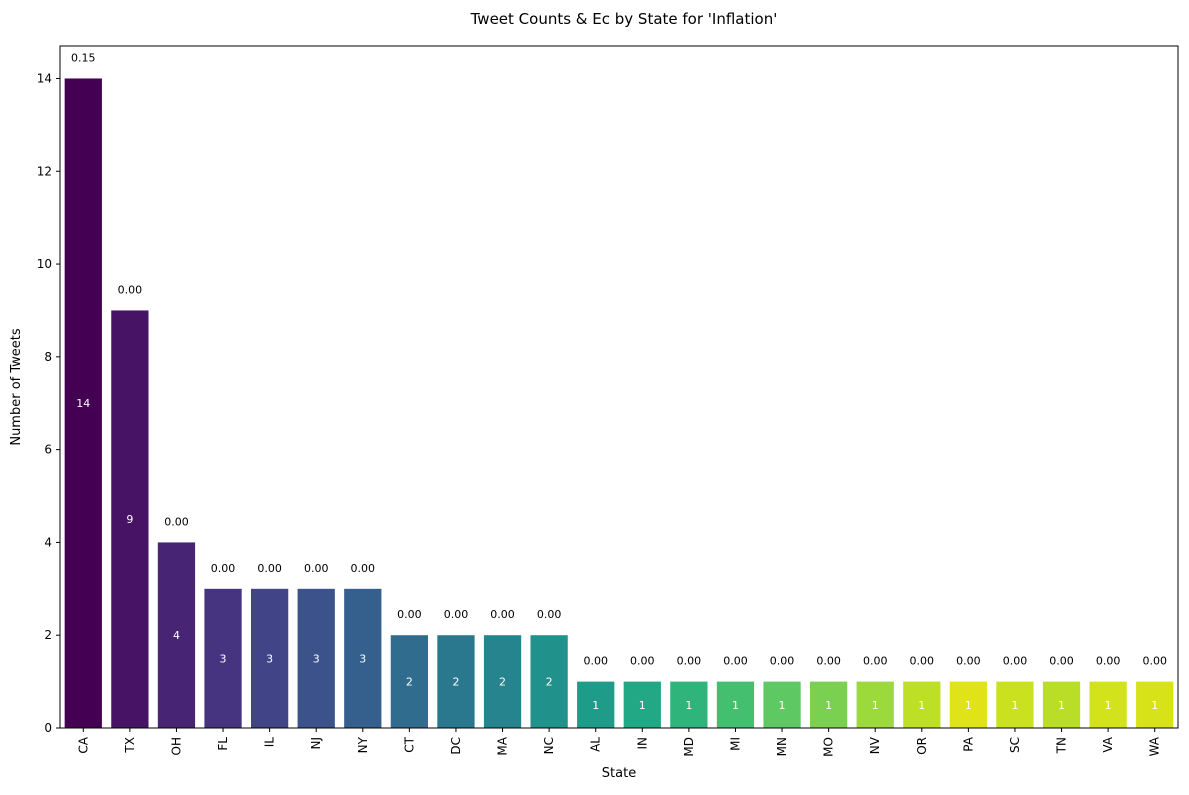  What do you see at coordinates (875, 661) in the screenshot?
I see `top-label-nv: 0.00` at bounding box center [875, 661].